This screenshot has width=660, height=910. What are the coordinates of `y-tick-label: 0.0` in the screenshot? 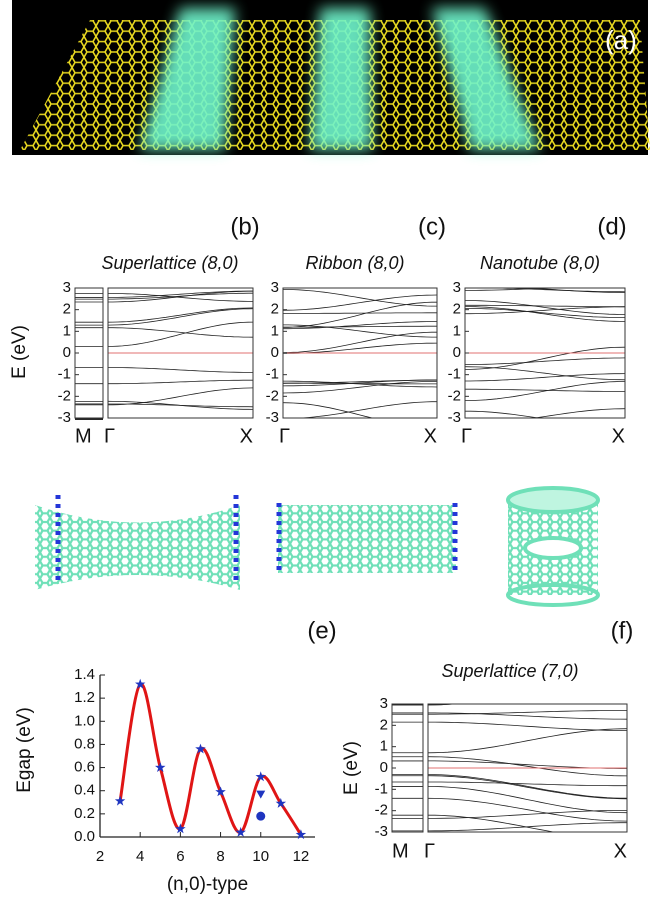 It's located at (84, 836).